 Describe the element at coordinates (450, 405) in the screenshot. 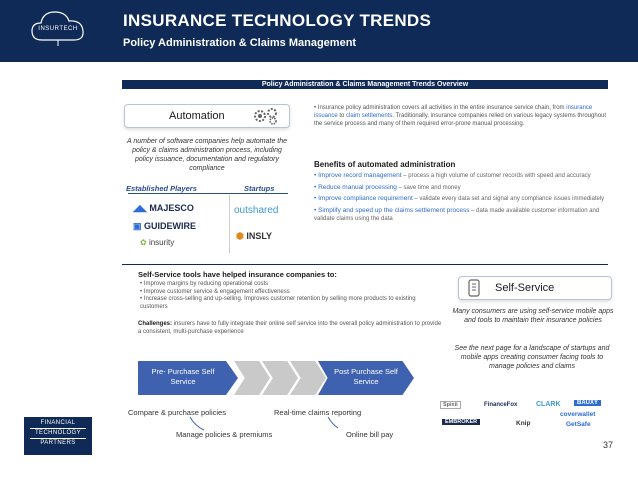

I see `spixii-logo: Spixii` at that location.